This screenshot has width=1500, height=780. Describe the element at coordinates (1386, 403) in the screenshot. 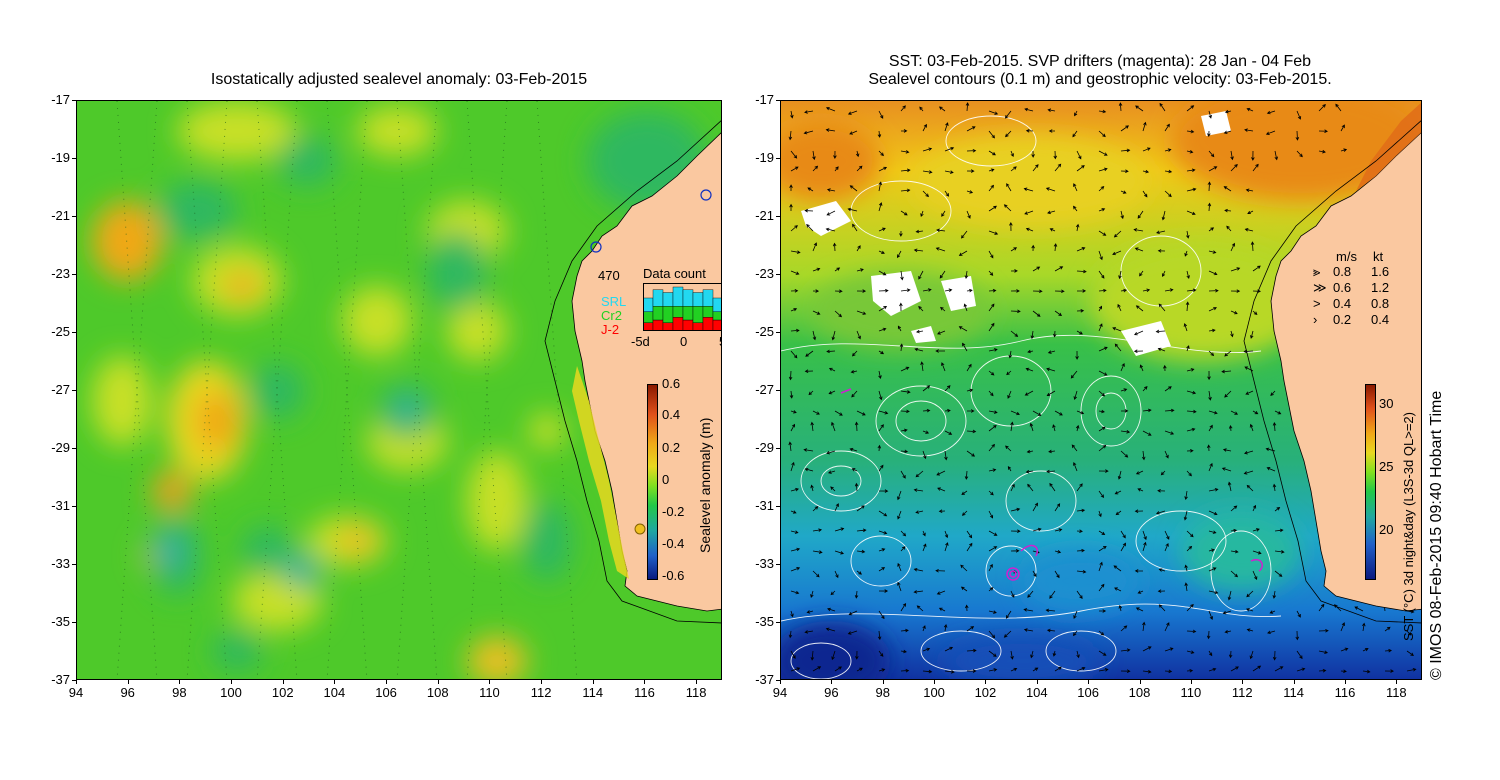

I see `sst-colorbar-tick: 30` at that location.